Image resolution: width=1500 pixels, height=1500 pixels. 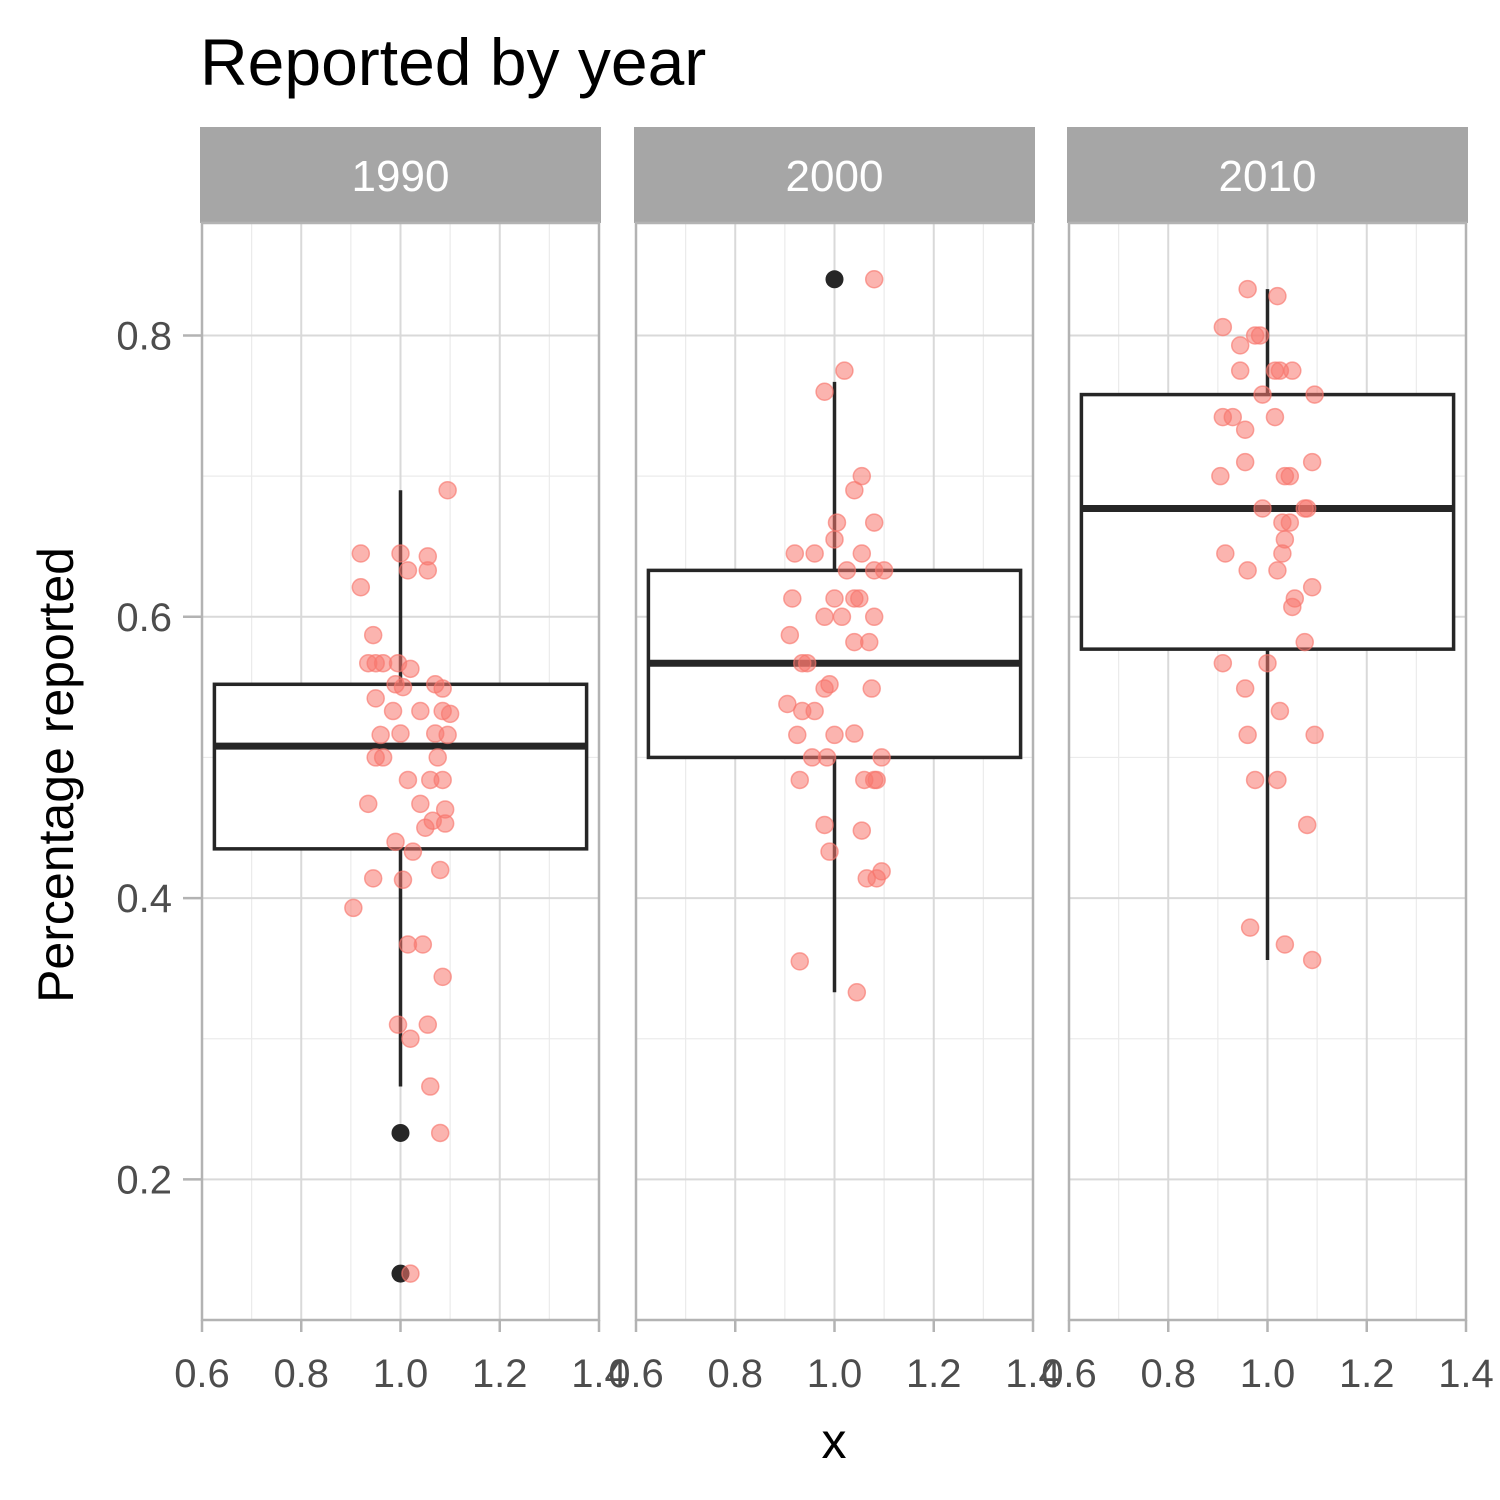 I want to click on facet-strip-label: 1990, so click(x=401, y=176).